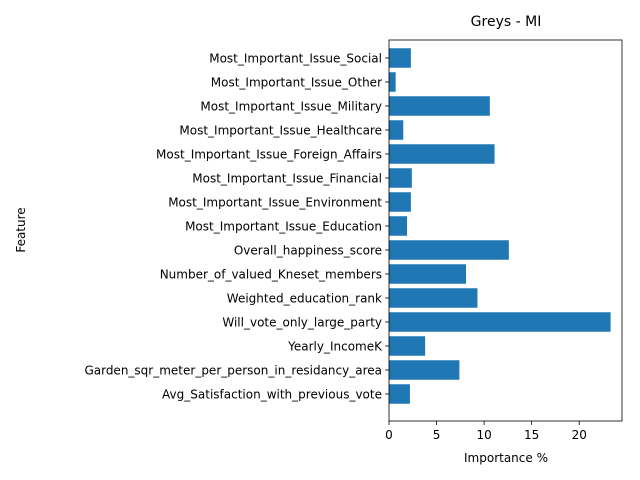 The image size is (640, 480). I want to click on chart-title: Greys - MI, so click(506, 22).